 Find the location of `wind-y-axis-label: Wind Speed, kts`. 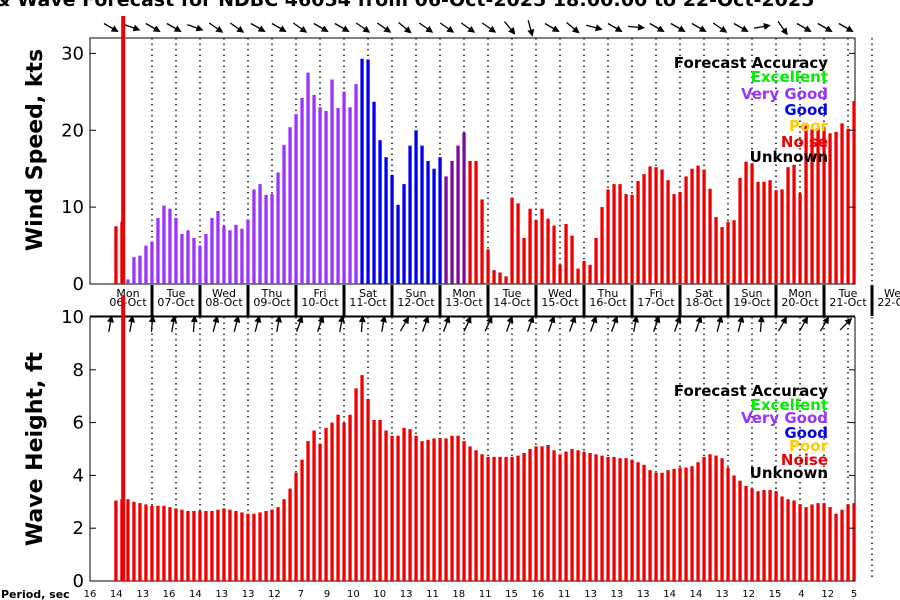

wind-y-axis-label: Wind Speed, kts is located at coordinates (35, 150).